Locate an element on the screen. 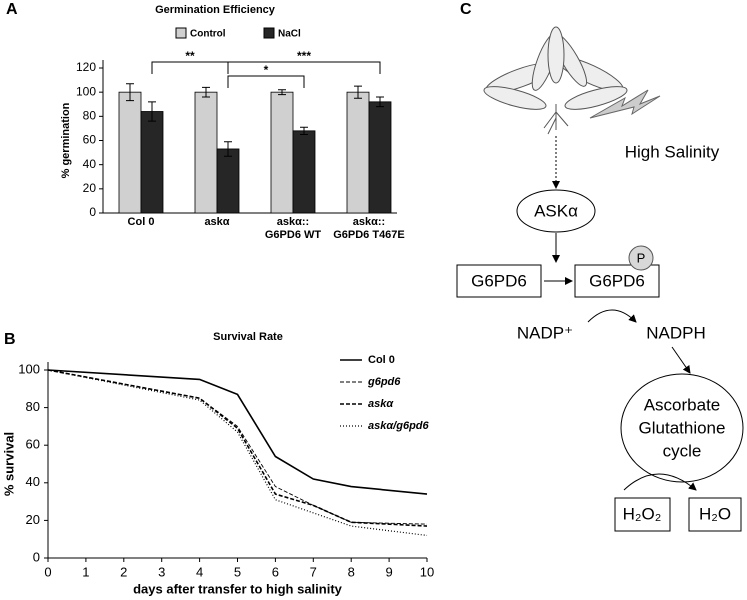 This screenshot has height=600, width=747. x-tick-label: Col 0 is located at coordinates (141, 222).